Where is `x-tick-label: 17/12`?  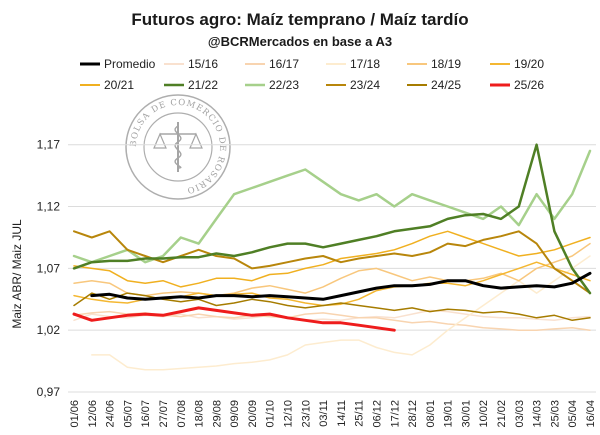
x-tick-label: 17/12 is located at coordinates (395, 414).